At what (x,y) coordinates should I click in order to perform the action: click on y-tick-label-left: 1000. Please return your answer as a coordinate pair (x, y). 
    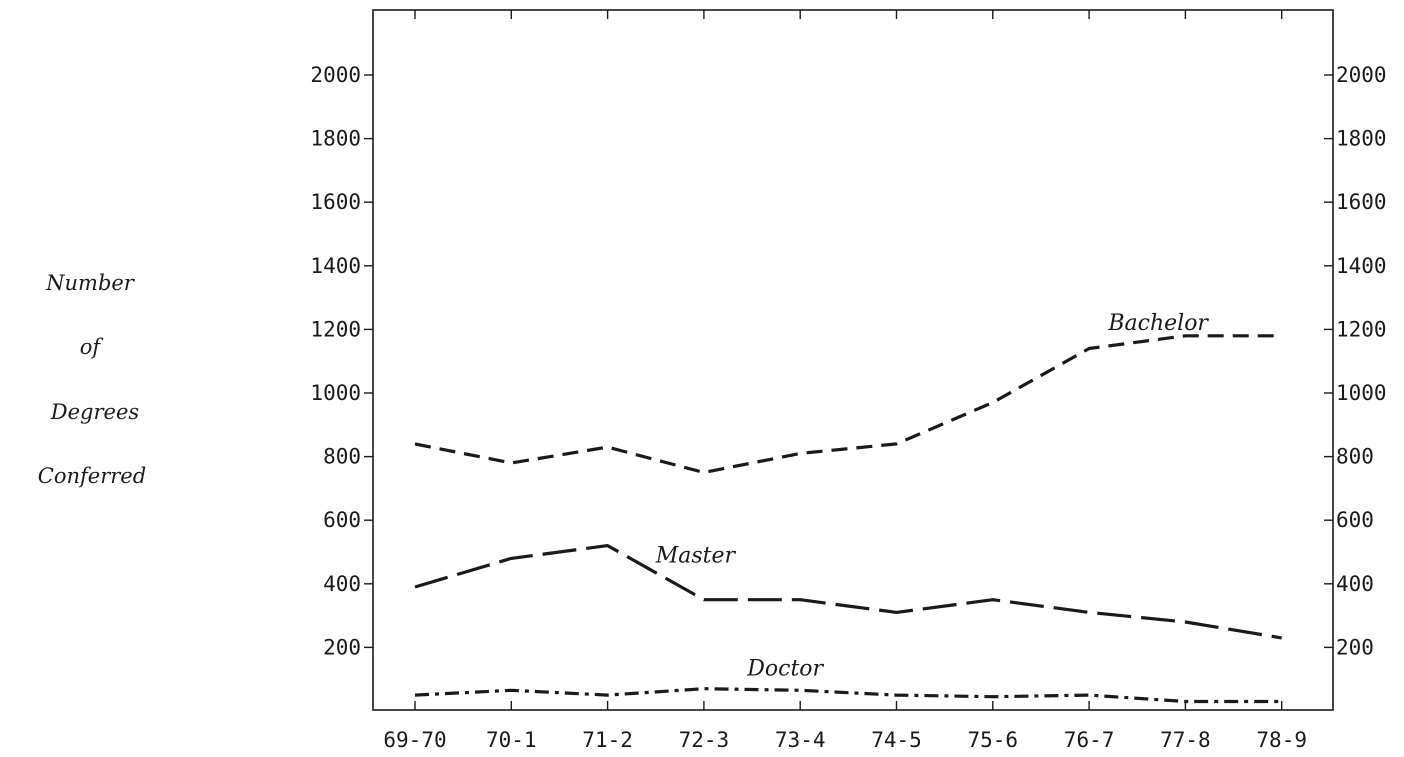
    Looking at the image, I should click on (335, 393).